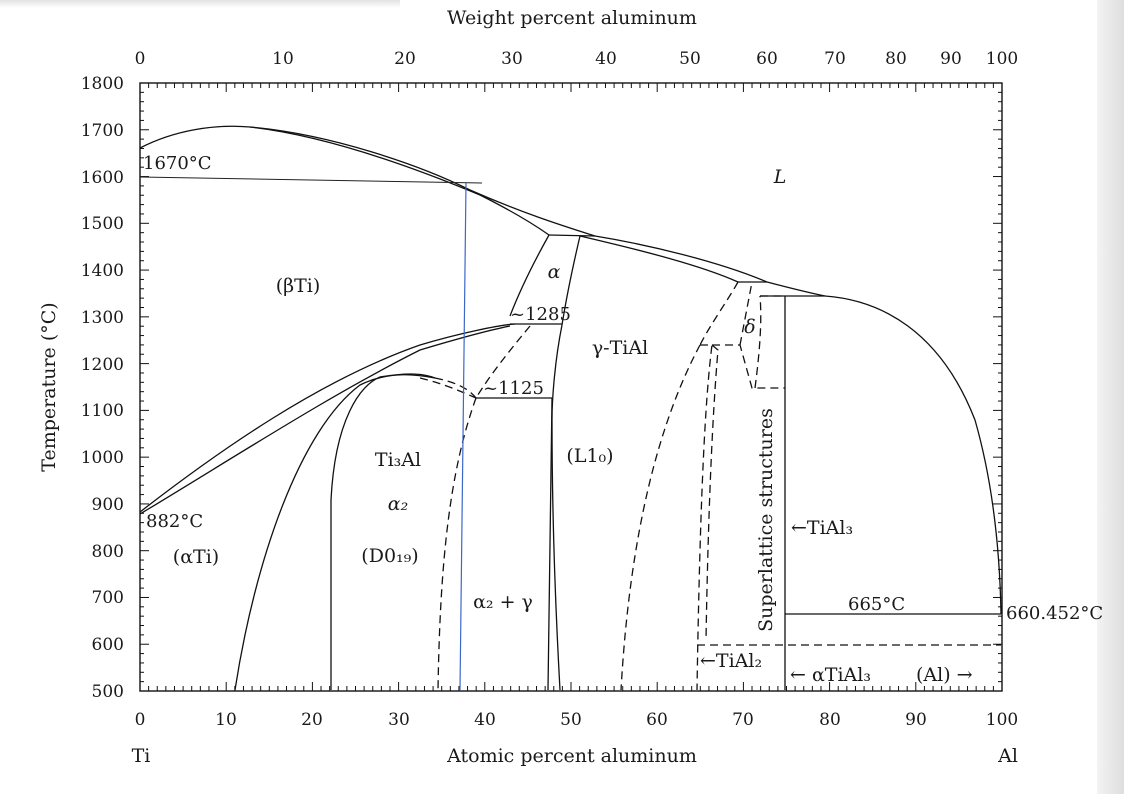  What do you see at coordinates (749, 327) in the screenshot?
I see `label-delta: δ` at bounding box center [749, 327].